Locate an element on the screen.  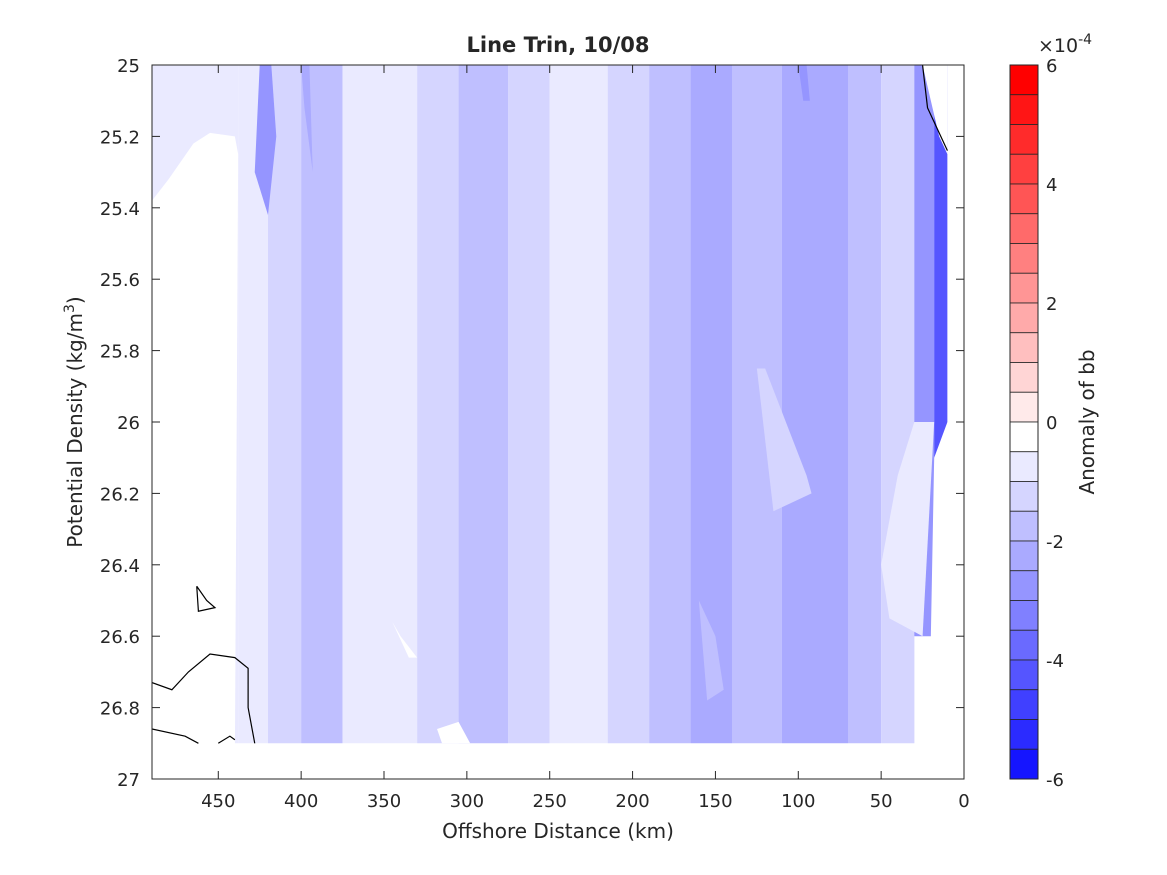
y-tick-label: 26.6 is located at coordinates (120, 637).